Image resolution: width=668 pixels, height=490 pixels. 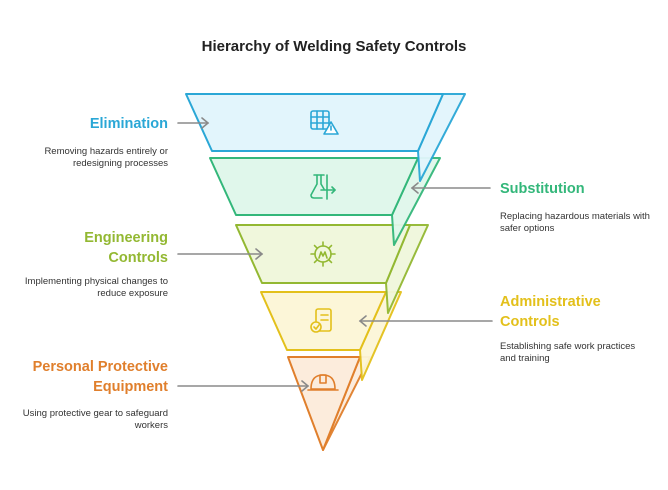 I want to click on connector-arrow-elimination, so click(x=193, y=123).